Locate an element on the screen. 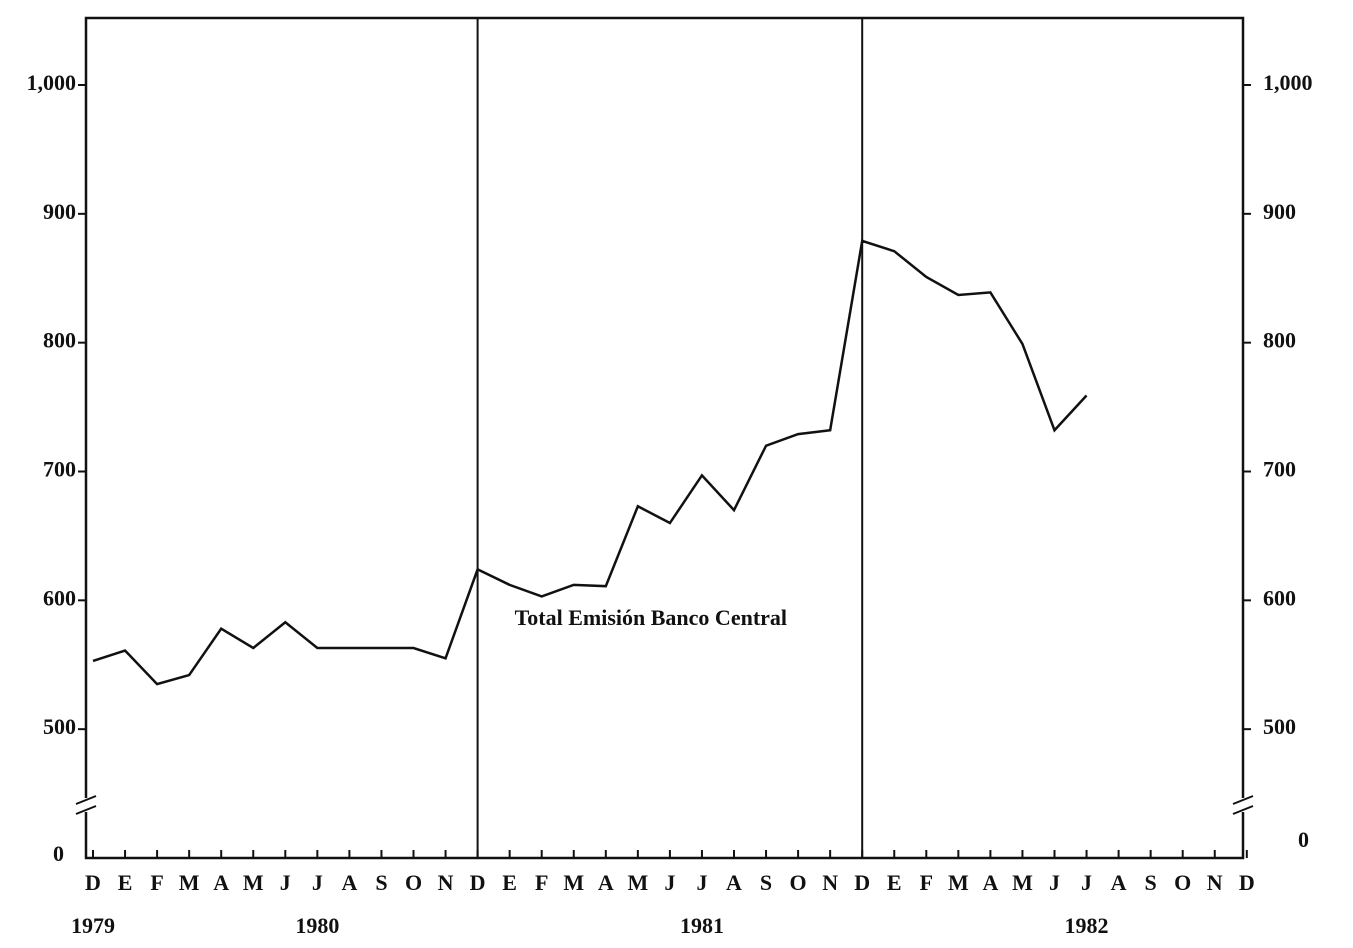 This screenshot has height=948, width=1353. y-tick-label: 900 is located at coordinates (59, 211).